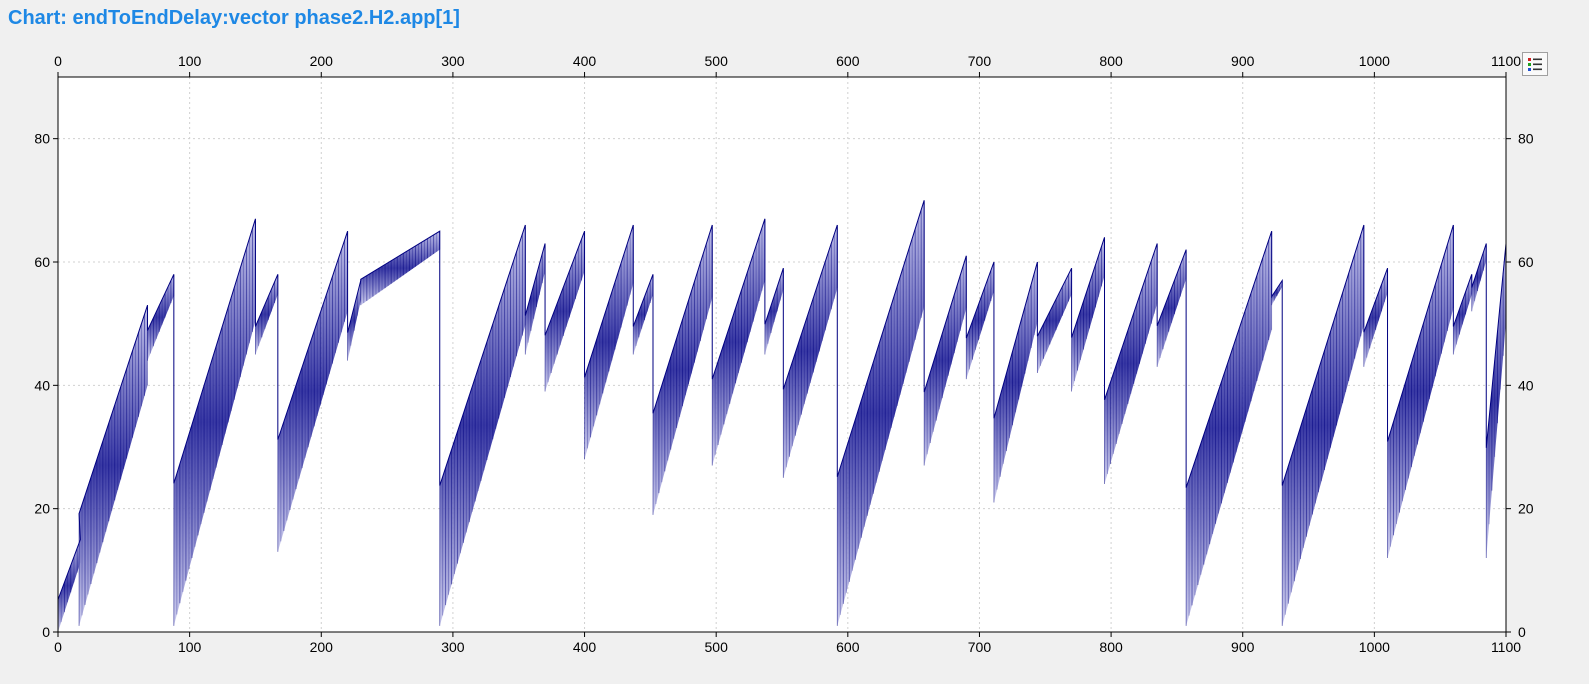  What do you see at coordinates (42, 385) in the screenshot?
I see `y-tick-label-left: 40` at bounding box center [42, 385].